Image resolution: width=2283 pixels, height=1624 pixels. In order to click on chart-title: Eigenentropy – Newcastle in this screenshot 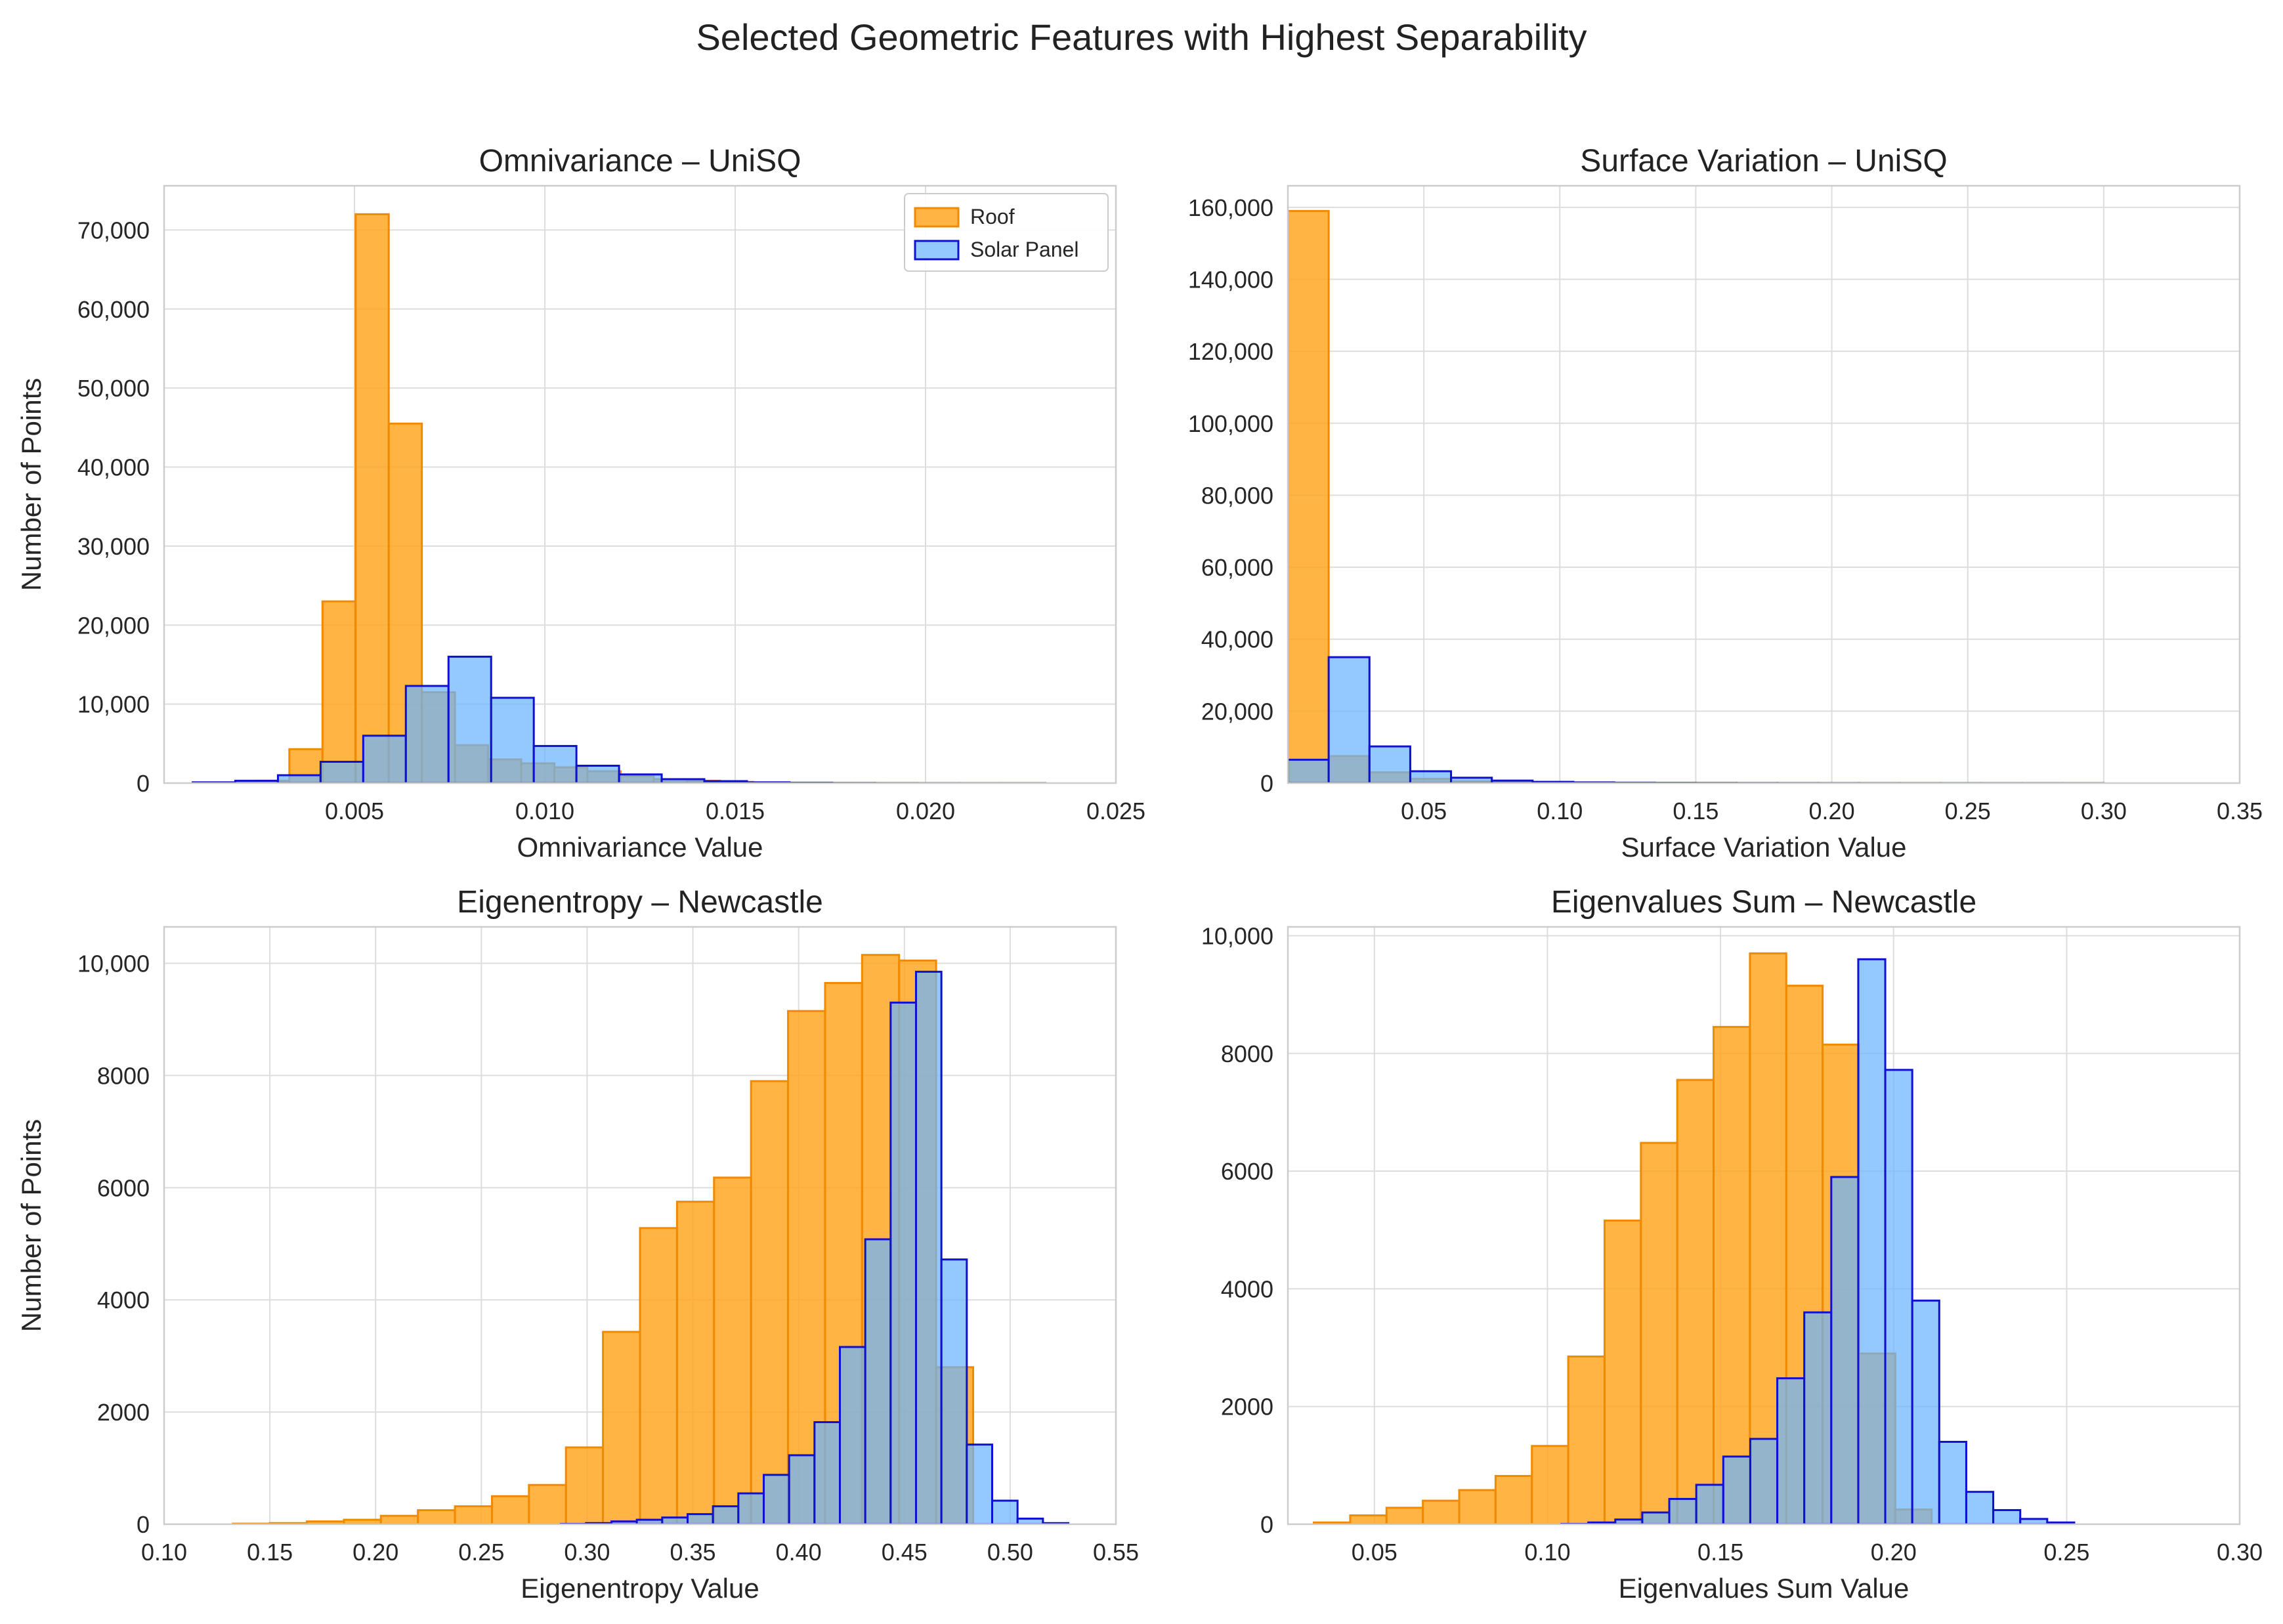, I will do `click(640, 902)`.